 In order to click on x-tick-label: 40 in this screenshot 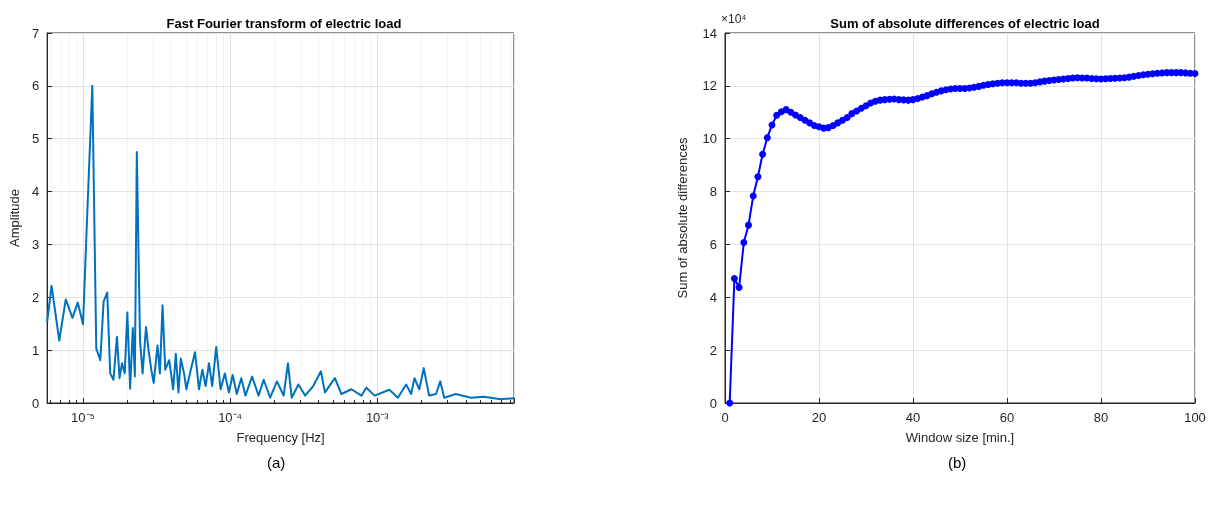, I will do `click(913, 417)`.